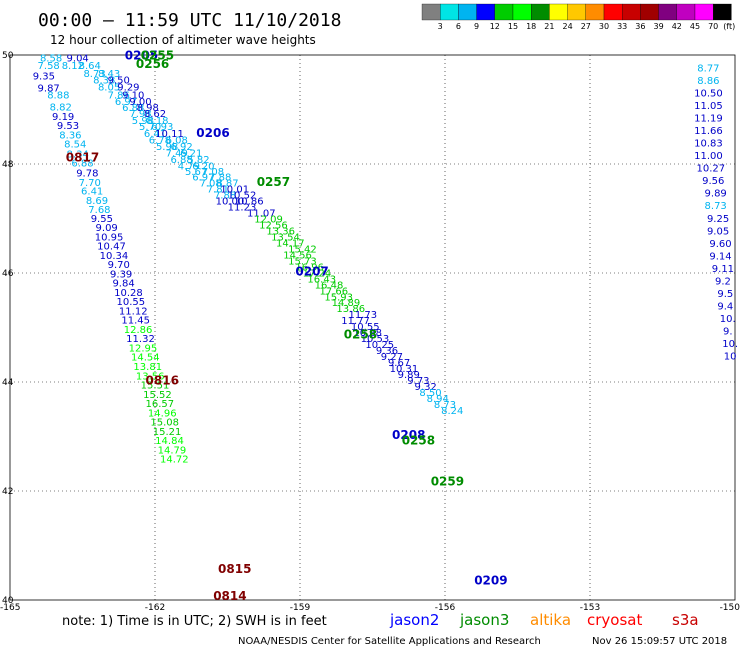  What do you see at coordinates (723, 281) in the screenshot?
I see `wave-height-value: 9.2` at bounding box center [723, 281].